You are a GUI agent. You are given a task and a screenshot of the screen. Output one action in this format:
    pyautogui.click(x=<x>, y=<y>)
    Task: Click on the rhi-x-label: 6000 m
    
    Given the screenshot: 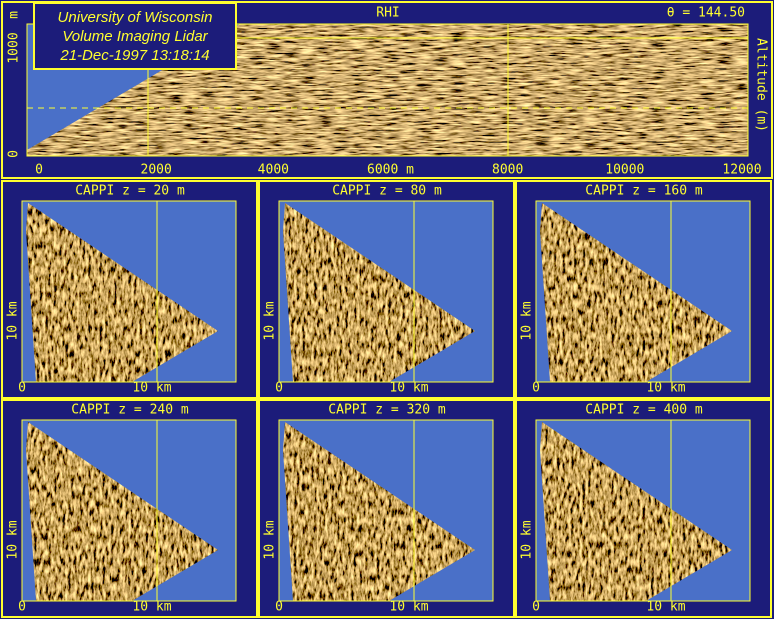 What is the action you would take?
    pyautogui.click(x=390, y=170)
    